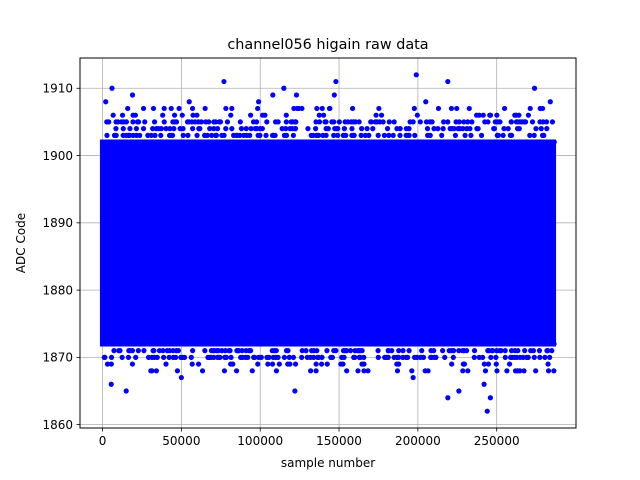 This screenshot has width=640, height=480. I want to click on y-tick-label: 1880, so click(57, 290).